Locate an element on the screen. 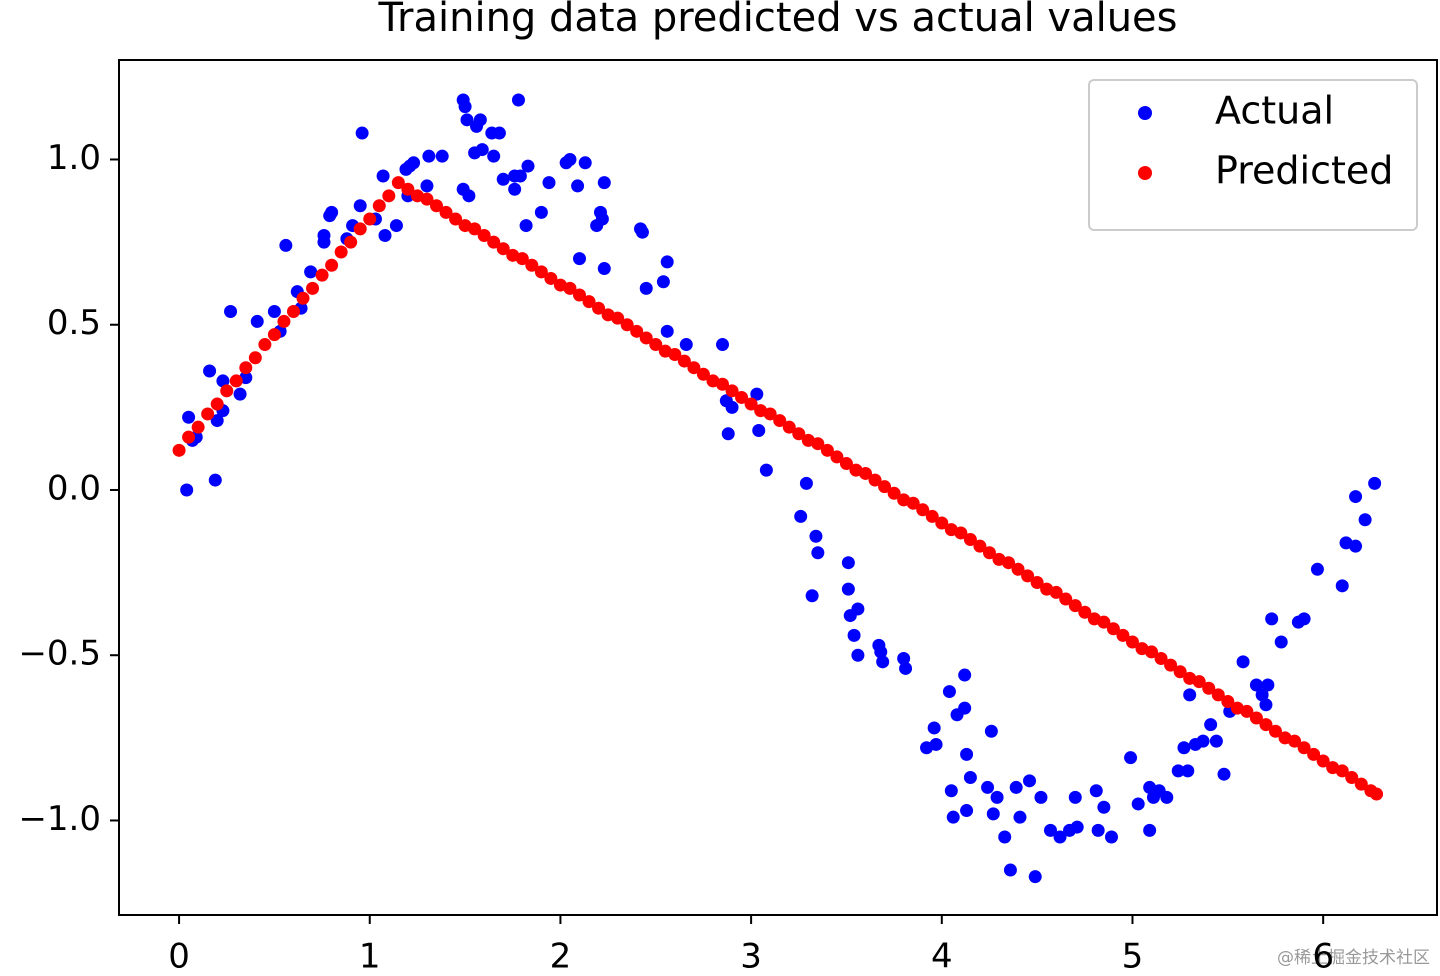 This screenshot has height=976, width=1440. legend-marker is located at coordinates (1145, 173).